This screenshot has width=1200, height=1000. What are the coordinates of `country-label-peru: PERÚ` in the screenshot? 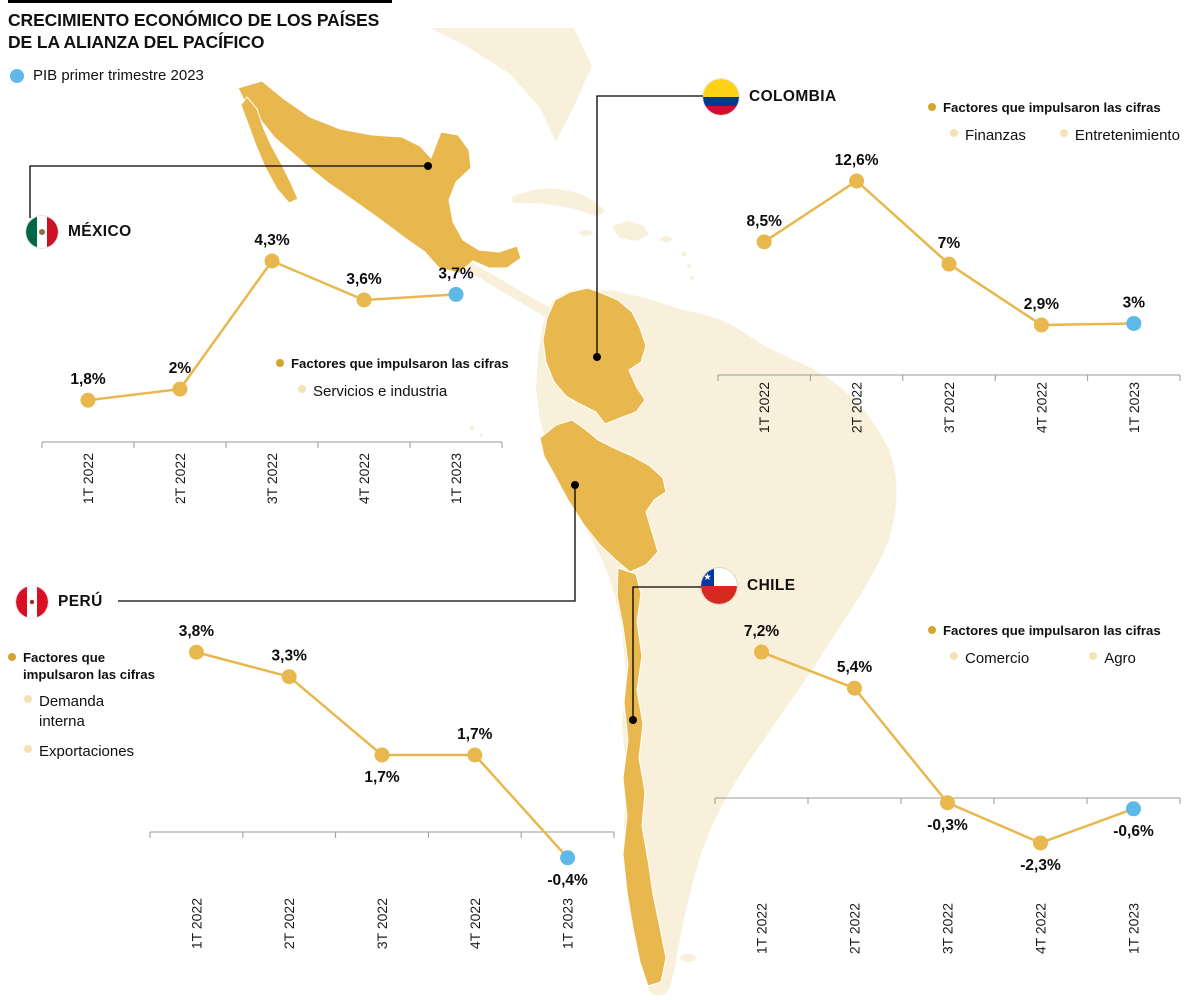 It's located at (59, 602).